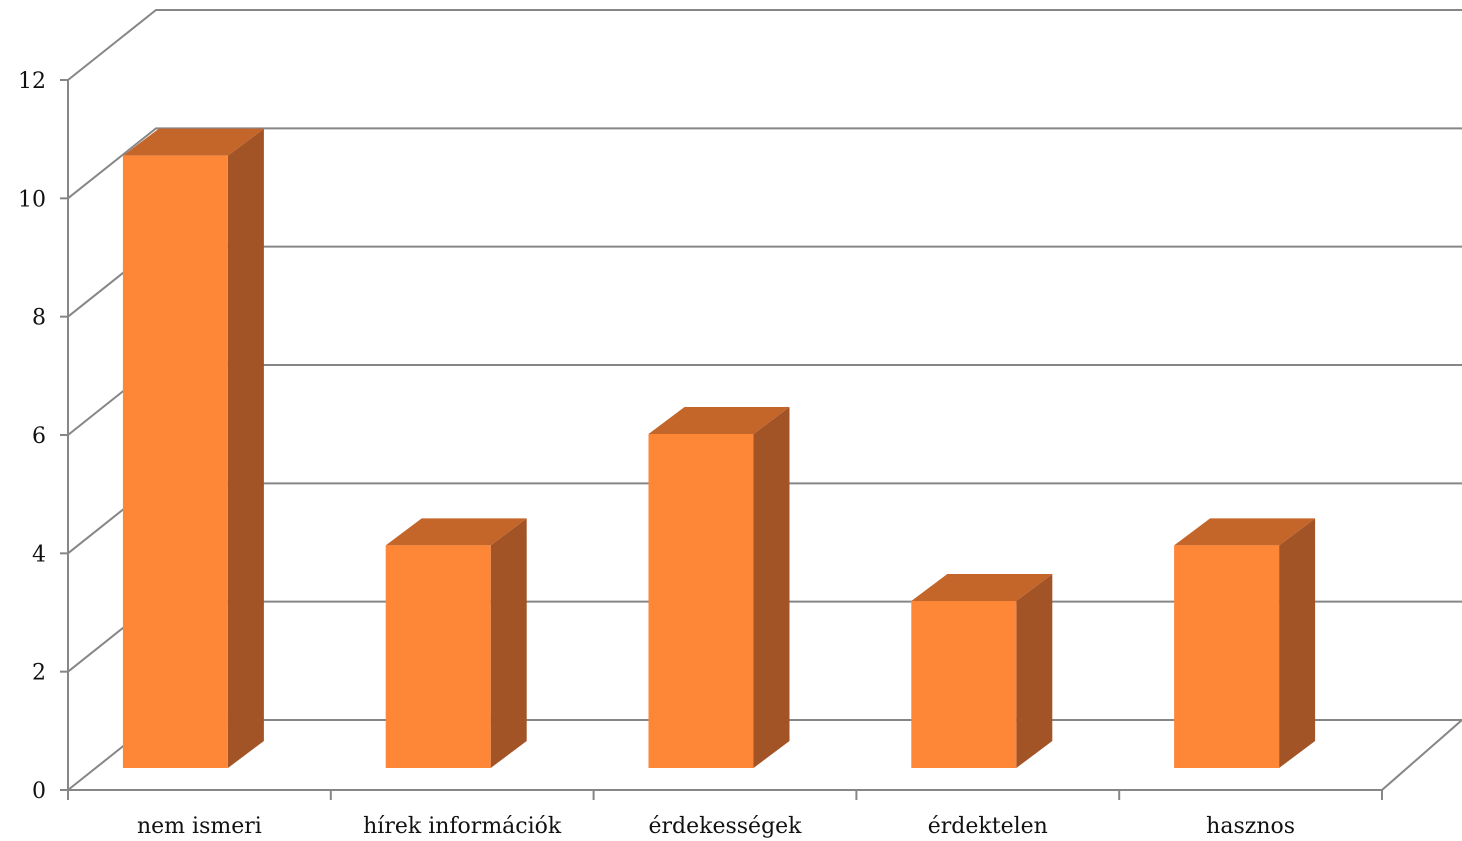 The image size is (1462, 841). What do you see at coordinates (39, 318) in the screenshot?
I see `y-tick-label: 8` at bounding box center [39, 318].